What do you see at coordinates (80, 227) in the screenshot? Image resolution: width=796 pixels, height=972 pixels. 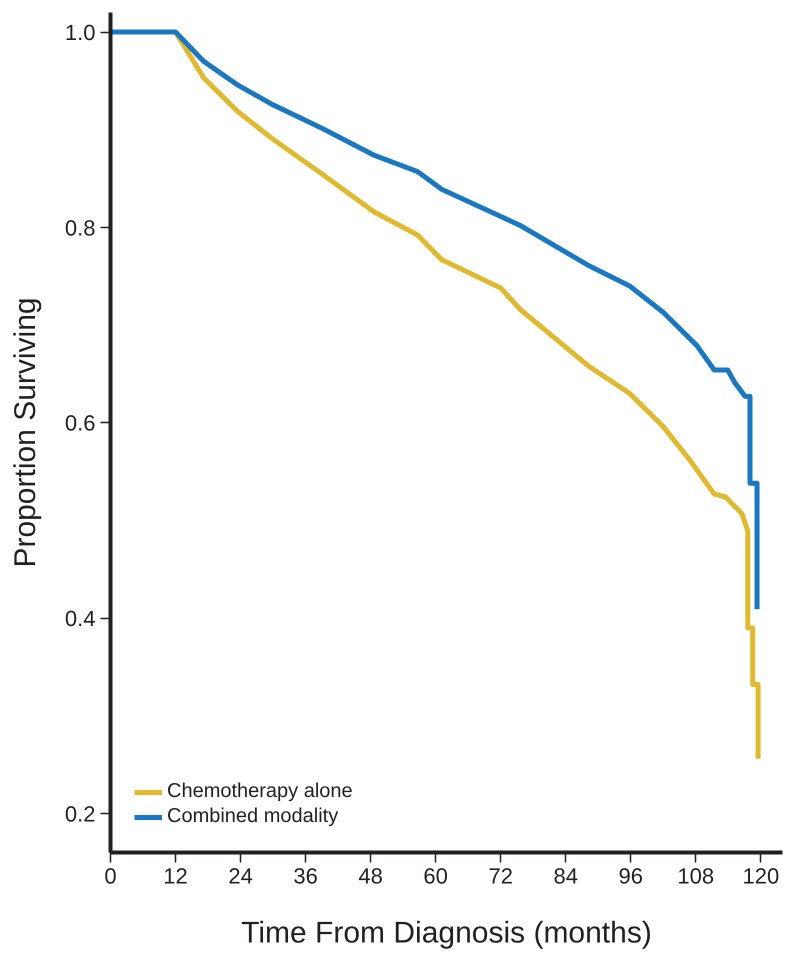 I see `y-tick-label: 0.8` at bounding box center [80, 227].